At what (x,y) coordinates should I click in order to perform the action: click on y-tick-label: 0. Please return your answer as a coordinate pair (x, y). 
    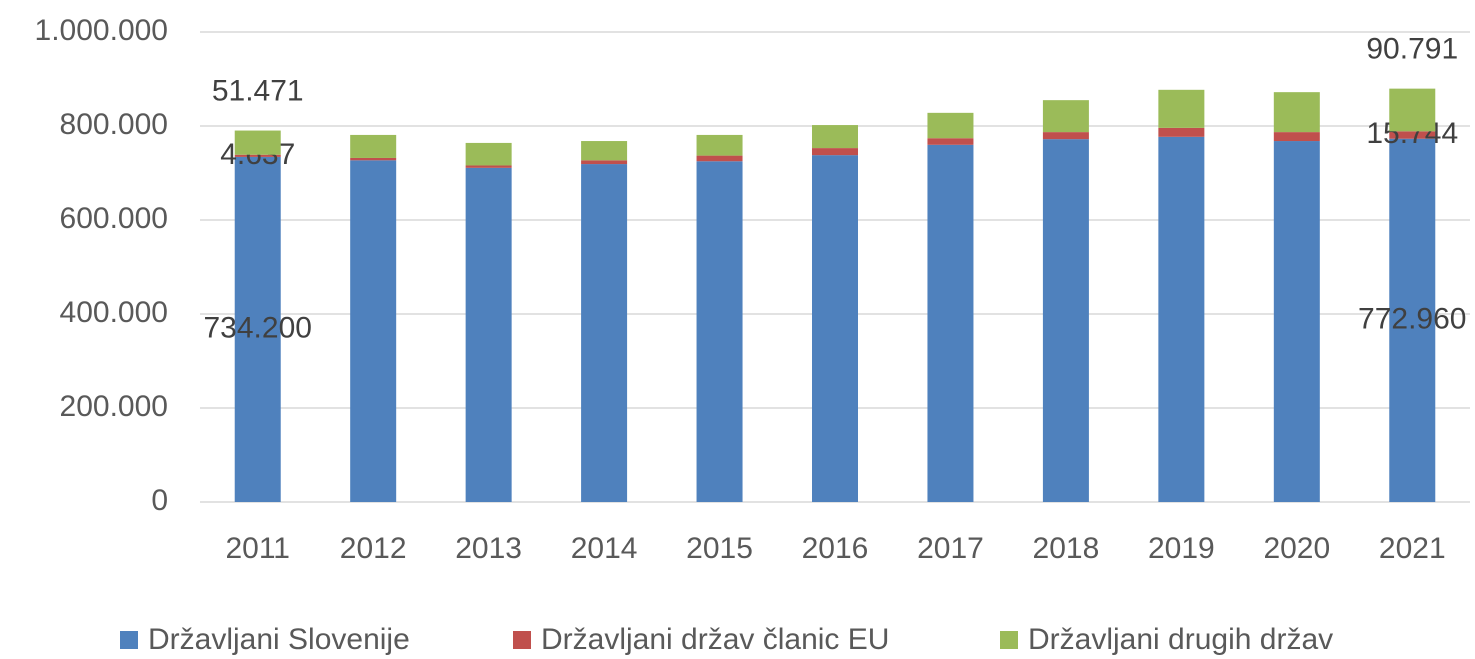
    Looking at the image, I should click on (159, 500).